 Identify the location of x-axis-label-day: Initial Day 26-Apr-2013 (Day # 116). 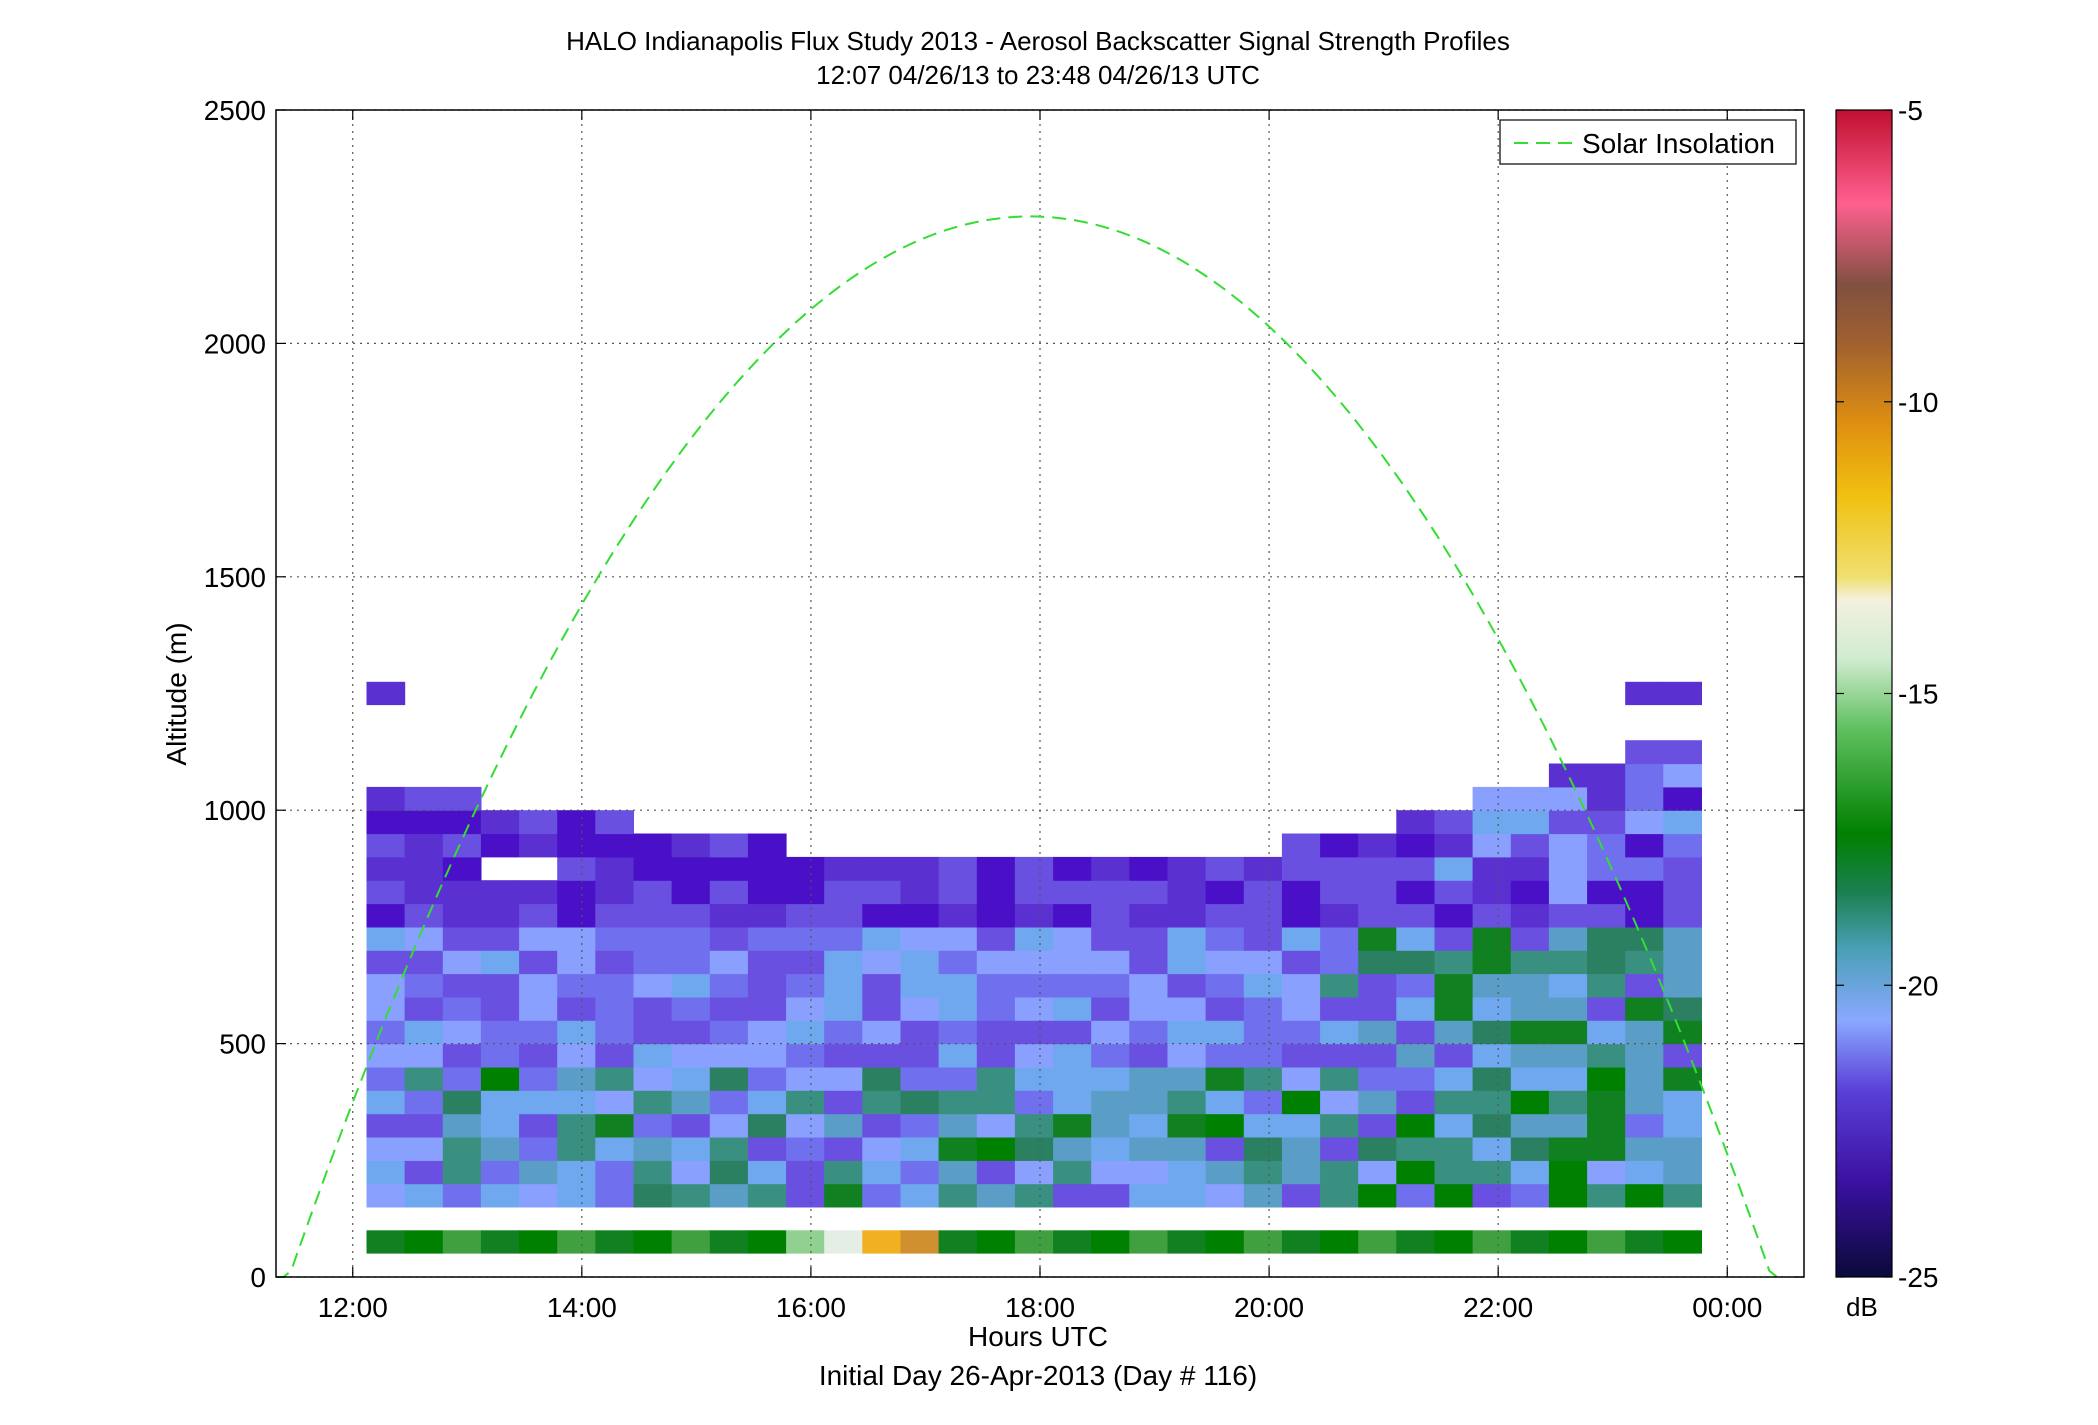
(1038, 1375).